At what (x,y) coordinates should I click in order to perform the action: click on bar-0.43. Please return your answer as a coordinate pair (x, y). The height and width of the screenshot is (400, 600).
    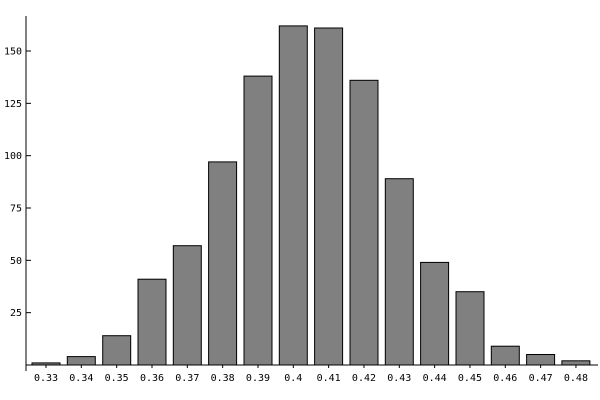
    Looking at the image, I should click on (399, 272).